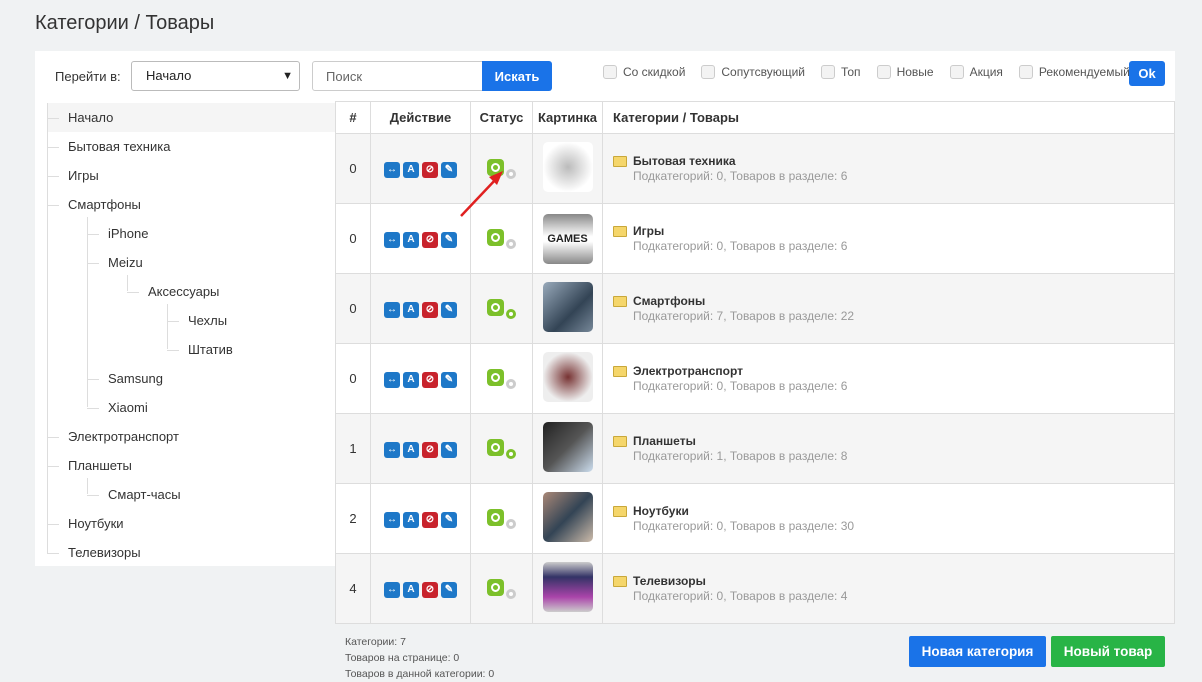  I want to click on tree-item: Смартфоны, so click(104, 204).